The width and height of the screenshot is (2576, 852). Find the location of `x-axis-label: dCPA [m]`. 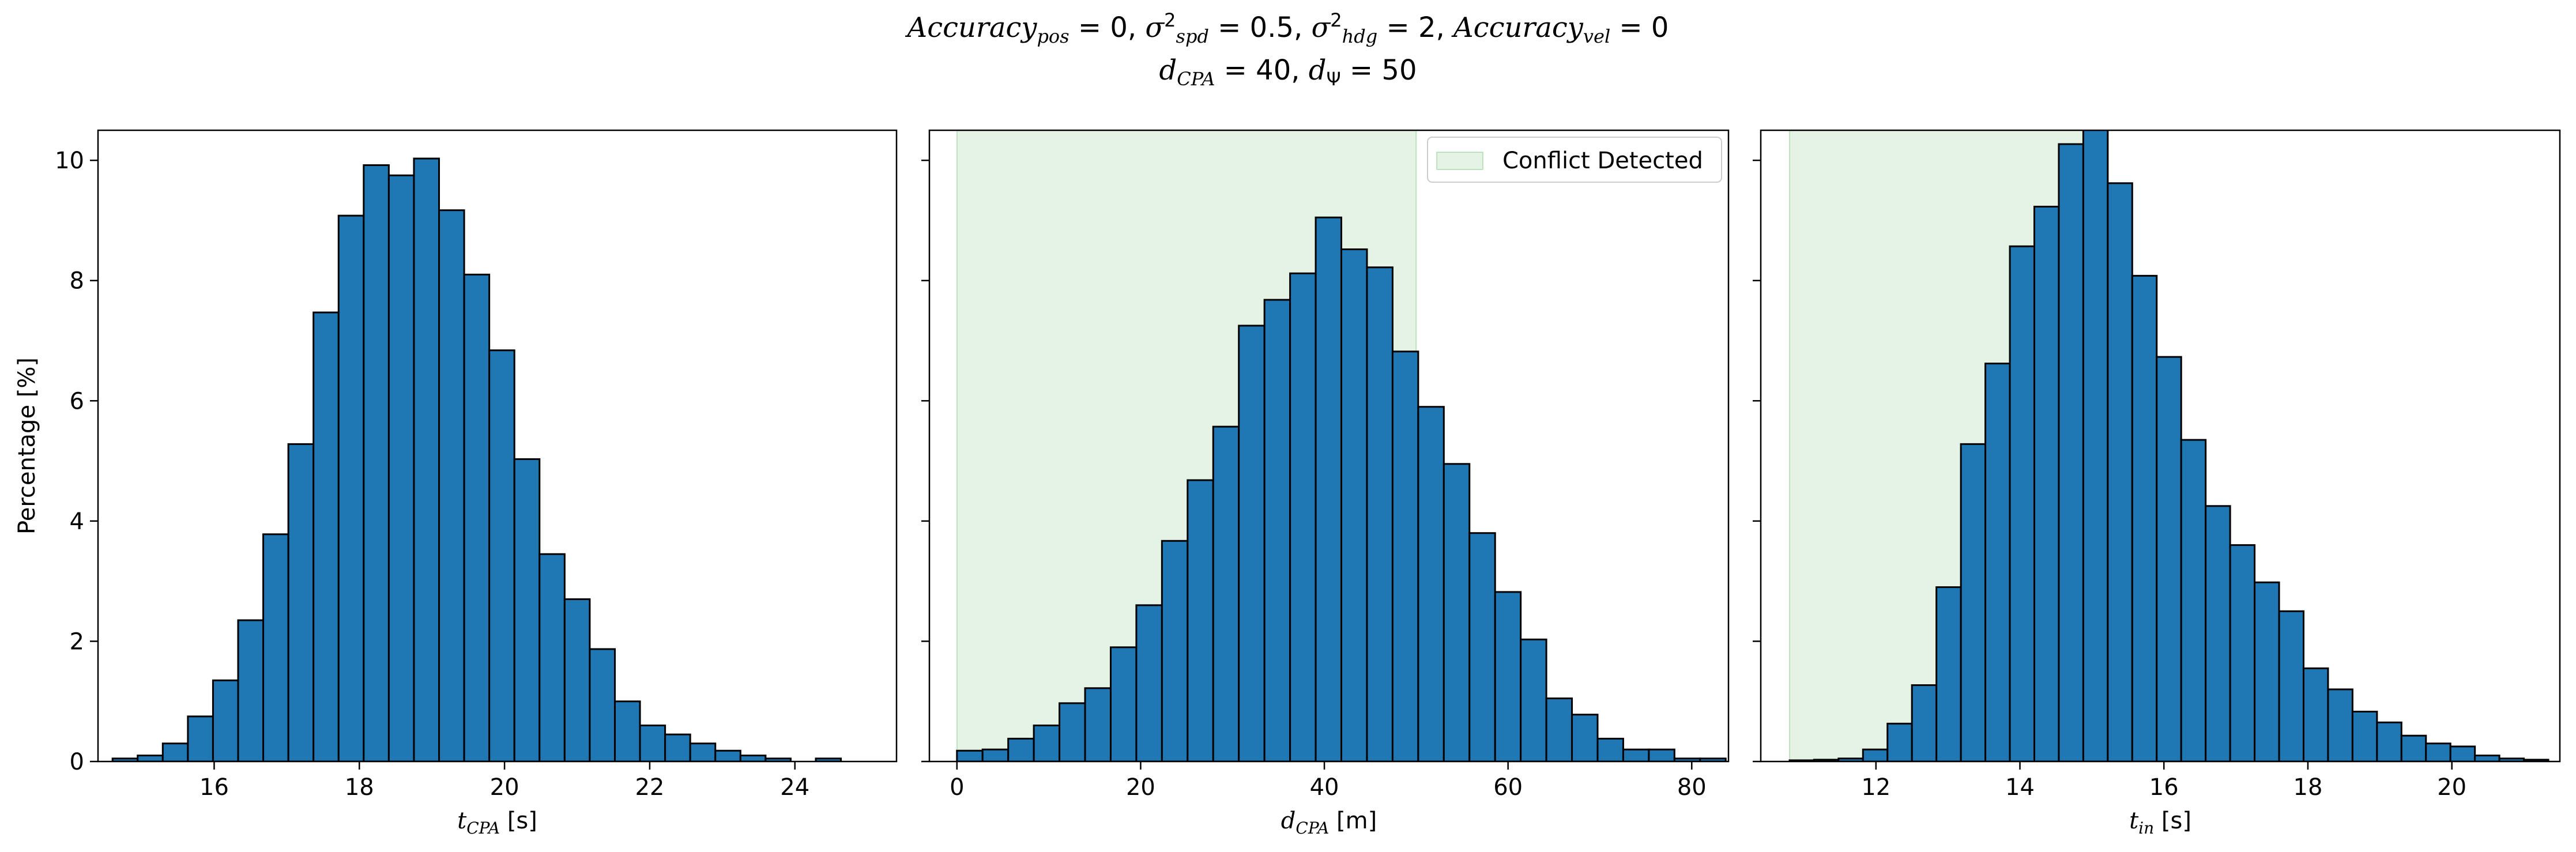

x-axis-label: dCPA [m] is located at coordinates (1329, 823).